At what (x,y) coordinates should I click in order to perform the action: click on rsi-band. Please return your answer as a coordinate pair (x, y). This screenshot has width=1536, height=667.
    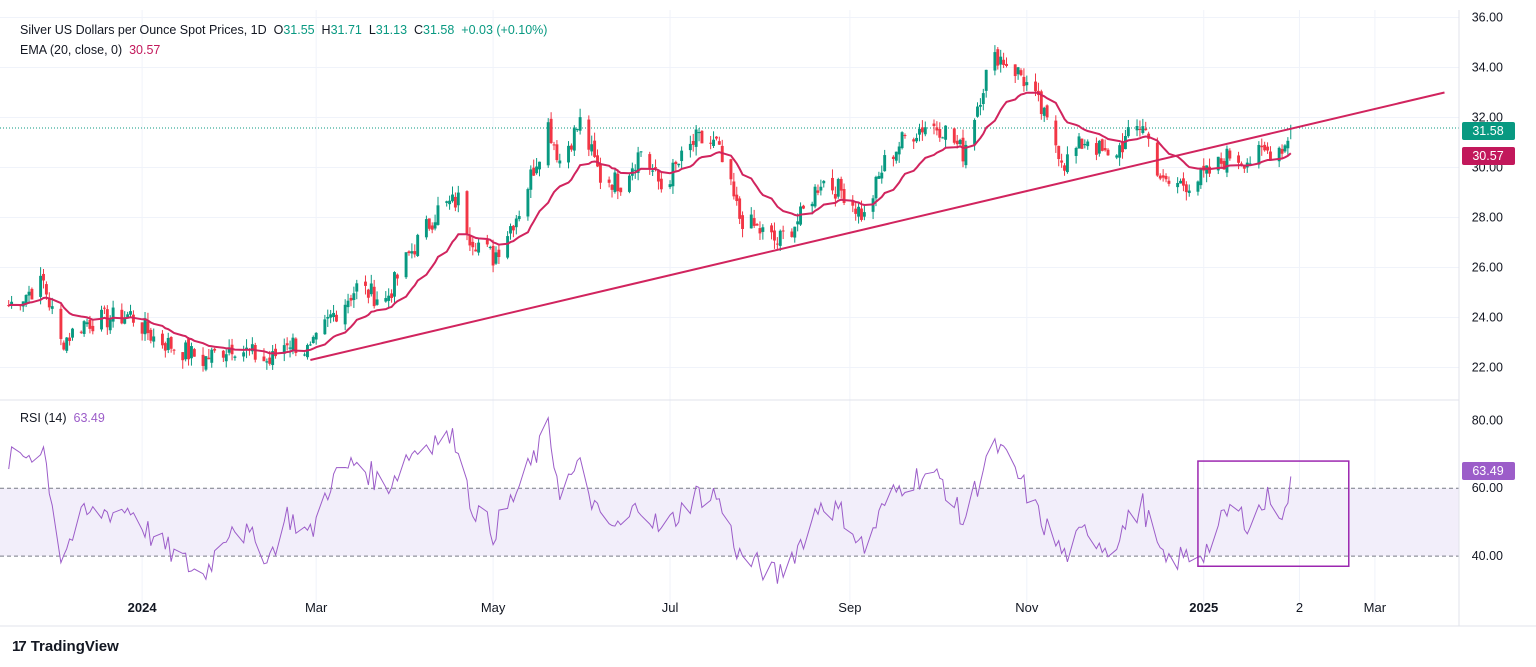
    Looking at the image, I should click on (729, 522).